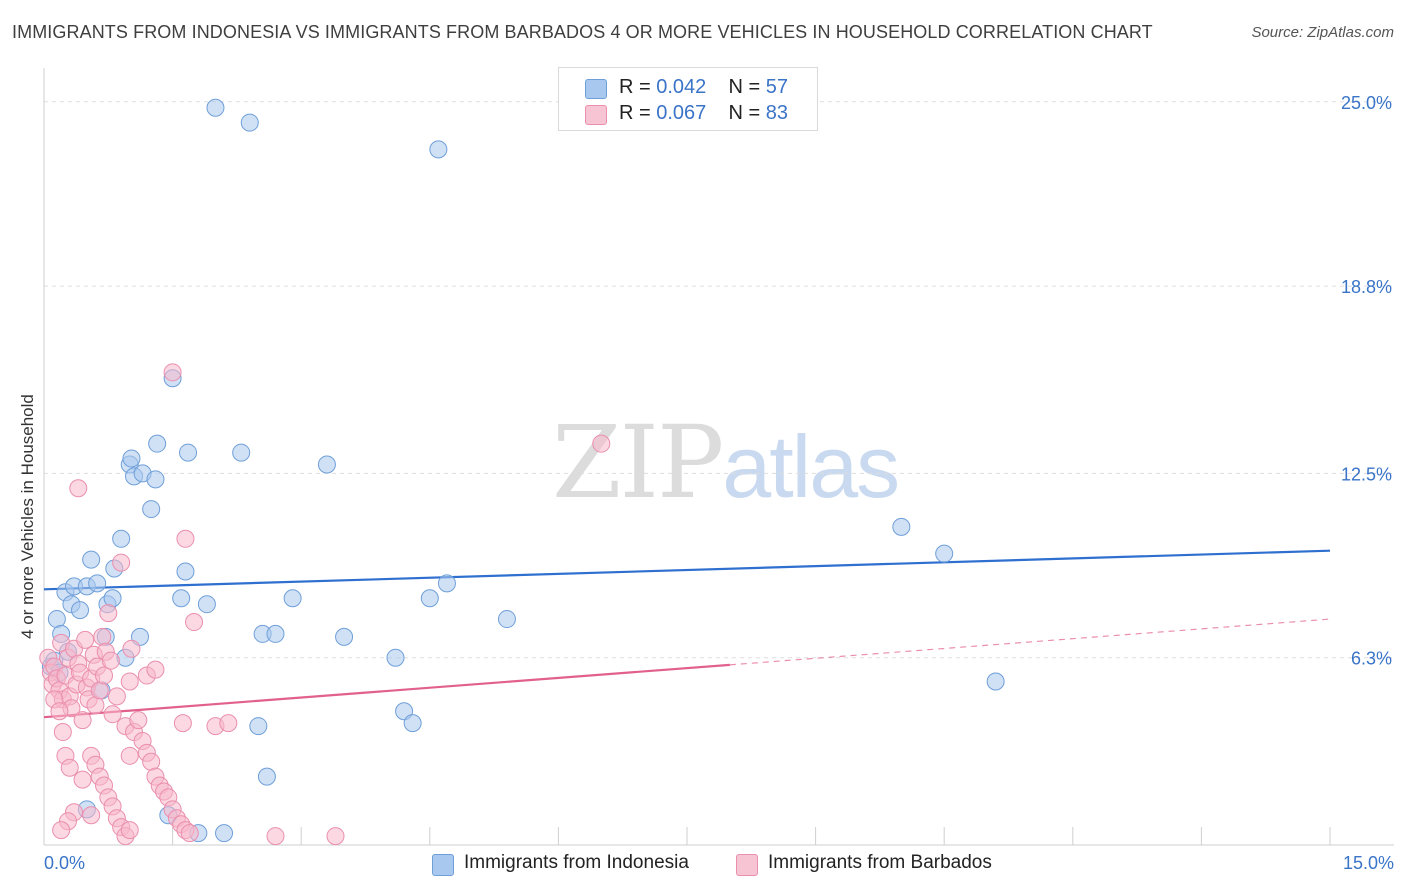 The width and height of the screenshot is (1406, 892). What do you see at coordinates (635, 87) in the screenshot?
I see `indonesia-r-label: R =` at bounding box center [635, 87].